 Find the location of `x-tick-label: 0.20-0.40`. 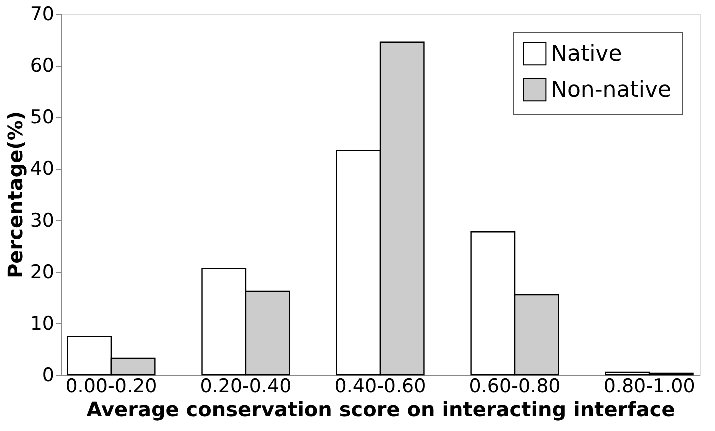

x-tick-label: 0.20-0.40 is located at coordinates (246, 387).